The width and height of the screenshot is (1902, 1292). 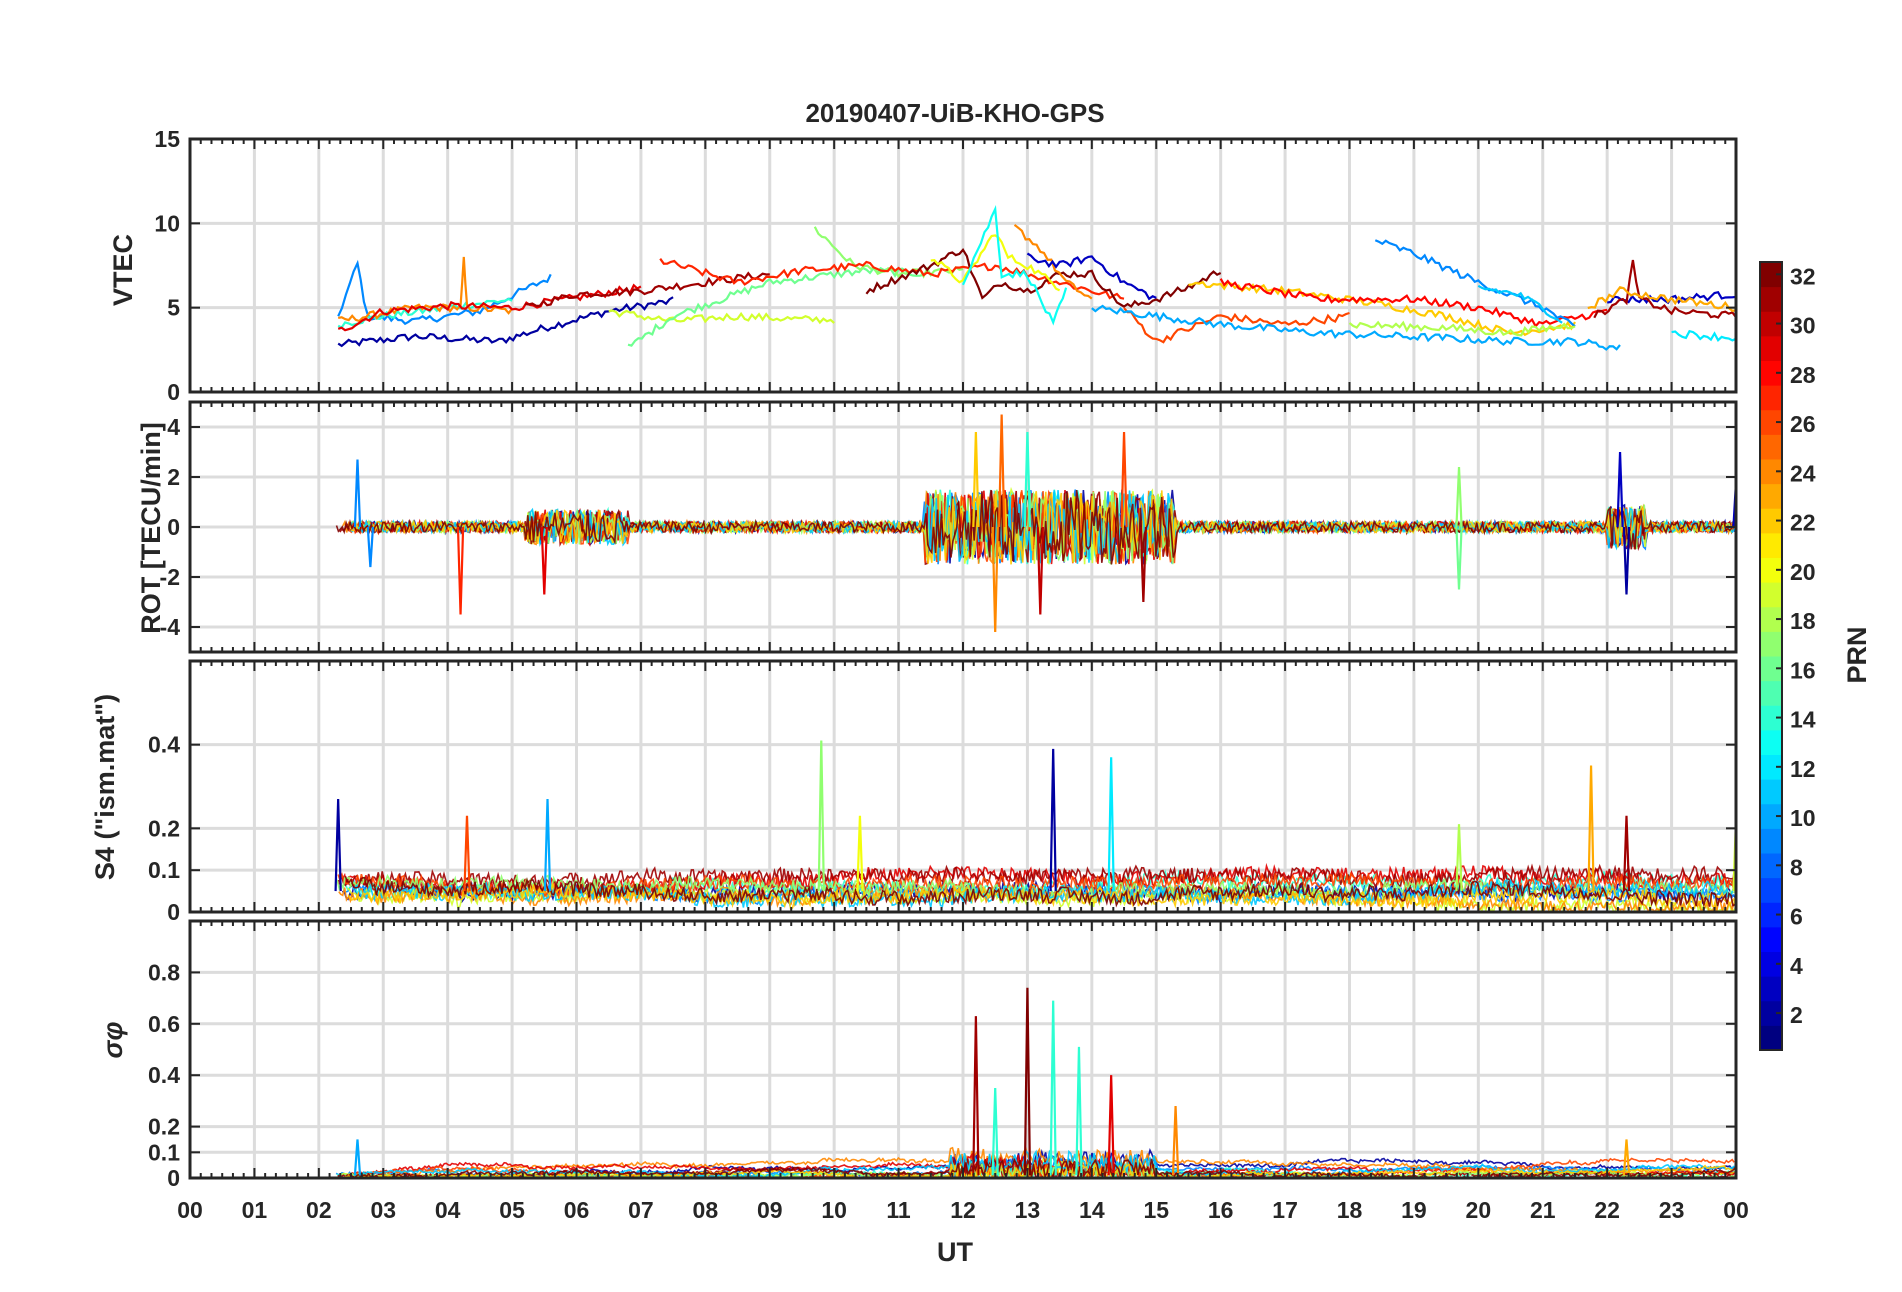 What do you see at coordinates (170, 577) in the screenshot?
I see `y-tick-label: -2` at bounding box center [170, 577].